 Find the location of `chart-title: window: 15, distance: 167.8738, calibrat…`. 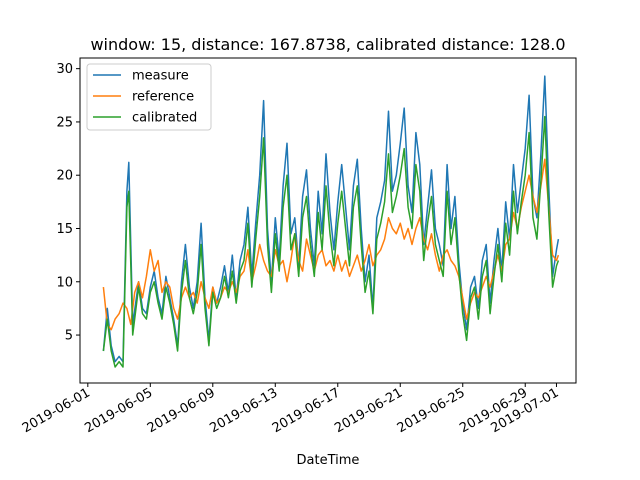

chart-title: window: 15, distance: 167.8738, calibrat… is located at coordinates (327, 44).